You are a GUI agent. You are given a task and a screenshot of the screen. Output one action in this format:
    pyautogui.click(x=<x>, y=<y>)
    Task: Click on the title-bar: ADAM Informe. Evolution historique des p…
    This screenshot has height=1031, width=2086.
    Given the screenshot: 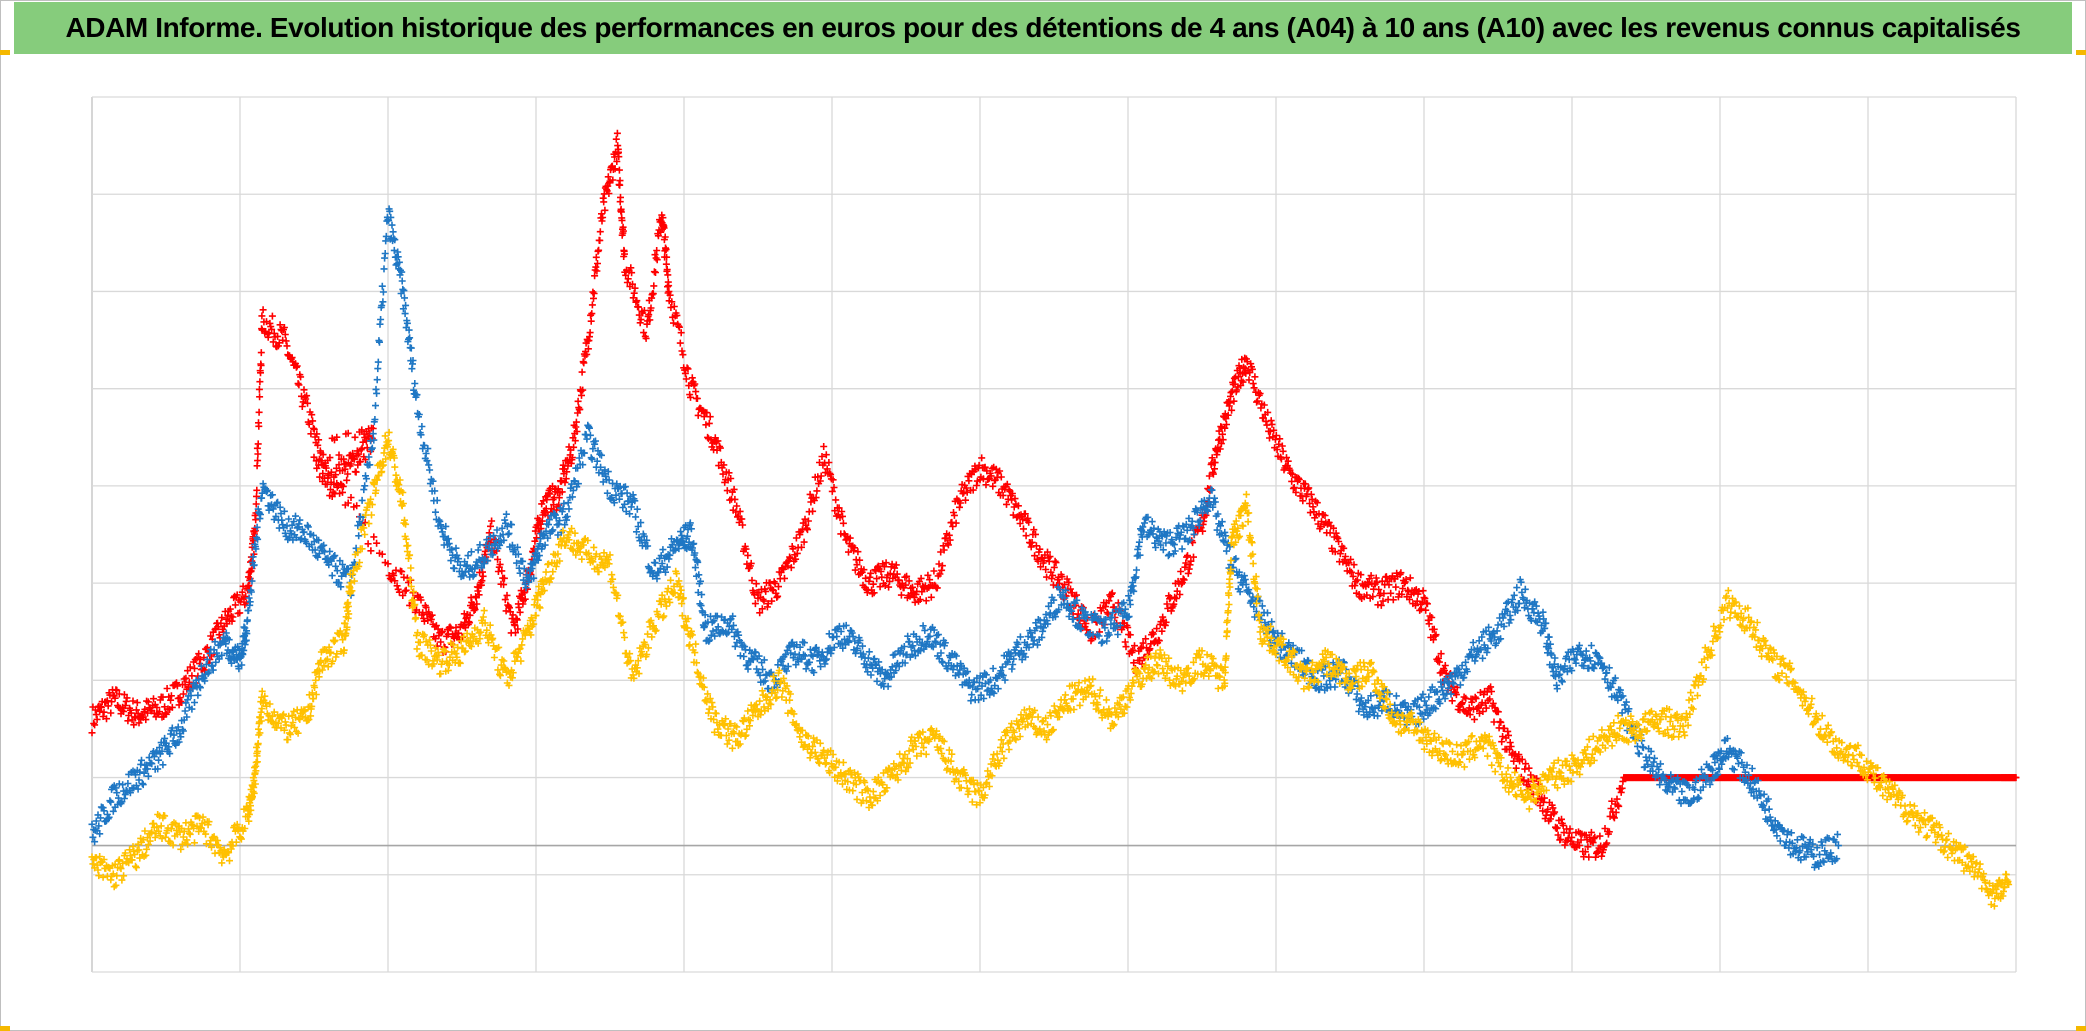 What is the action you would take?
    pyautogui.click(x=1043, y=28)
    